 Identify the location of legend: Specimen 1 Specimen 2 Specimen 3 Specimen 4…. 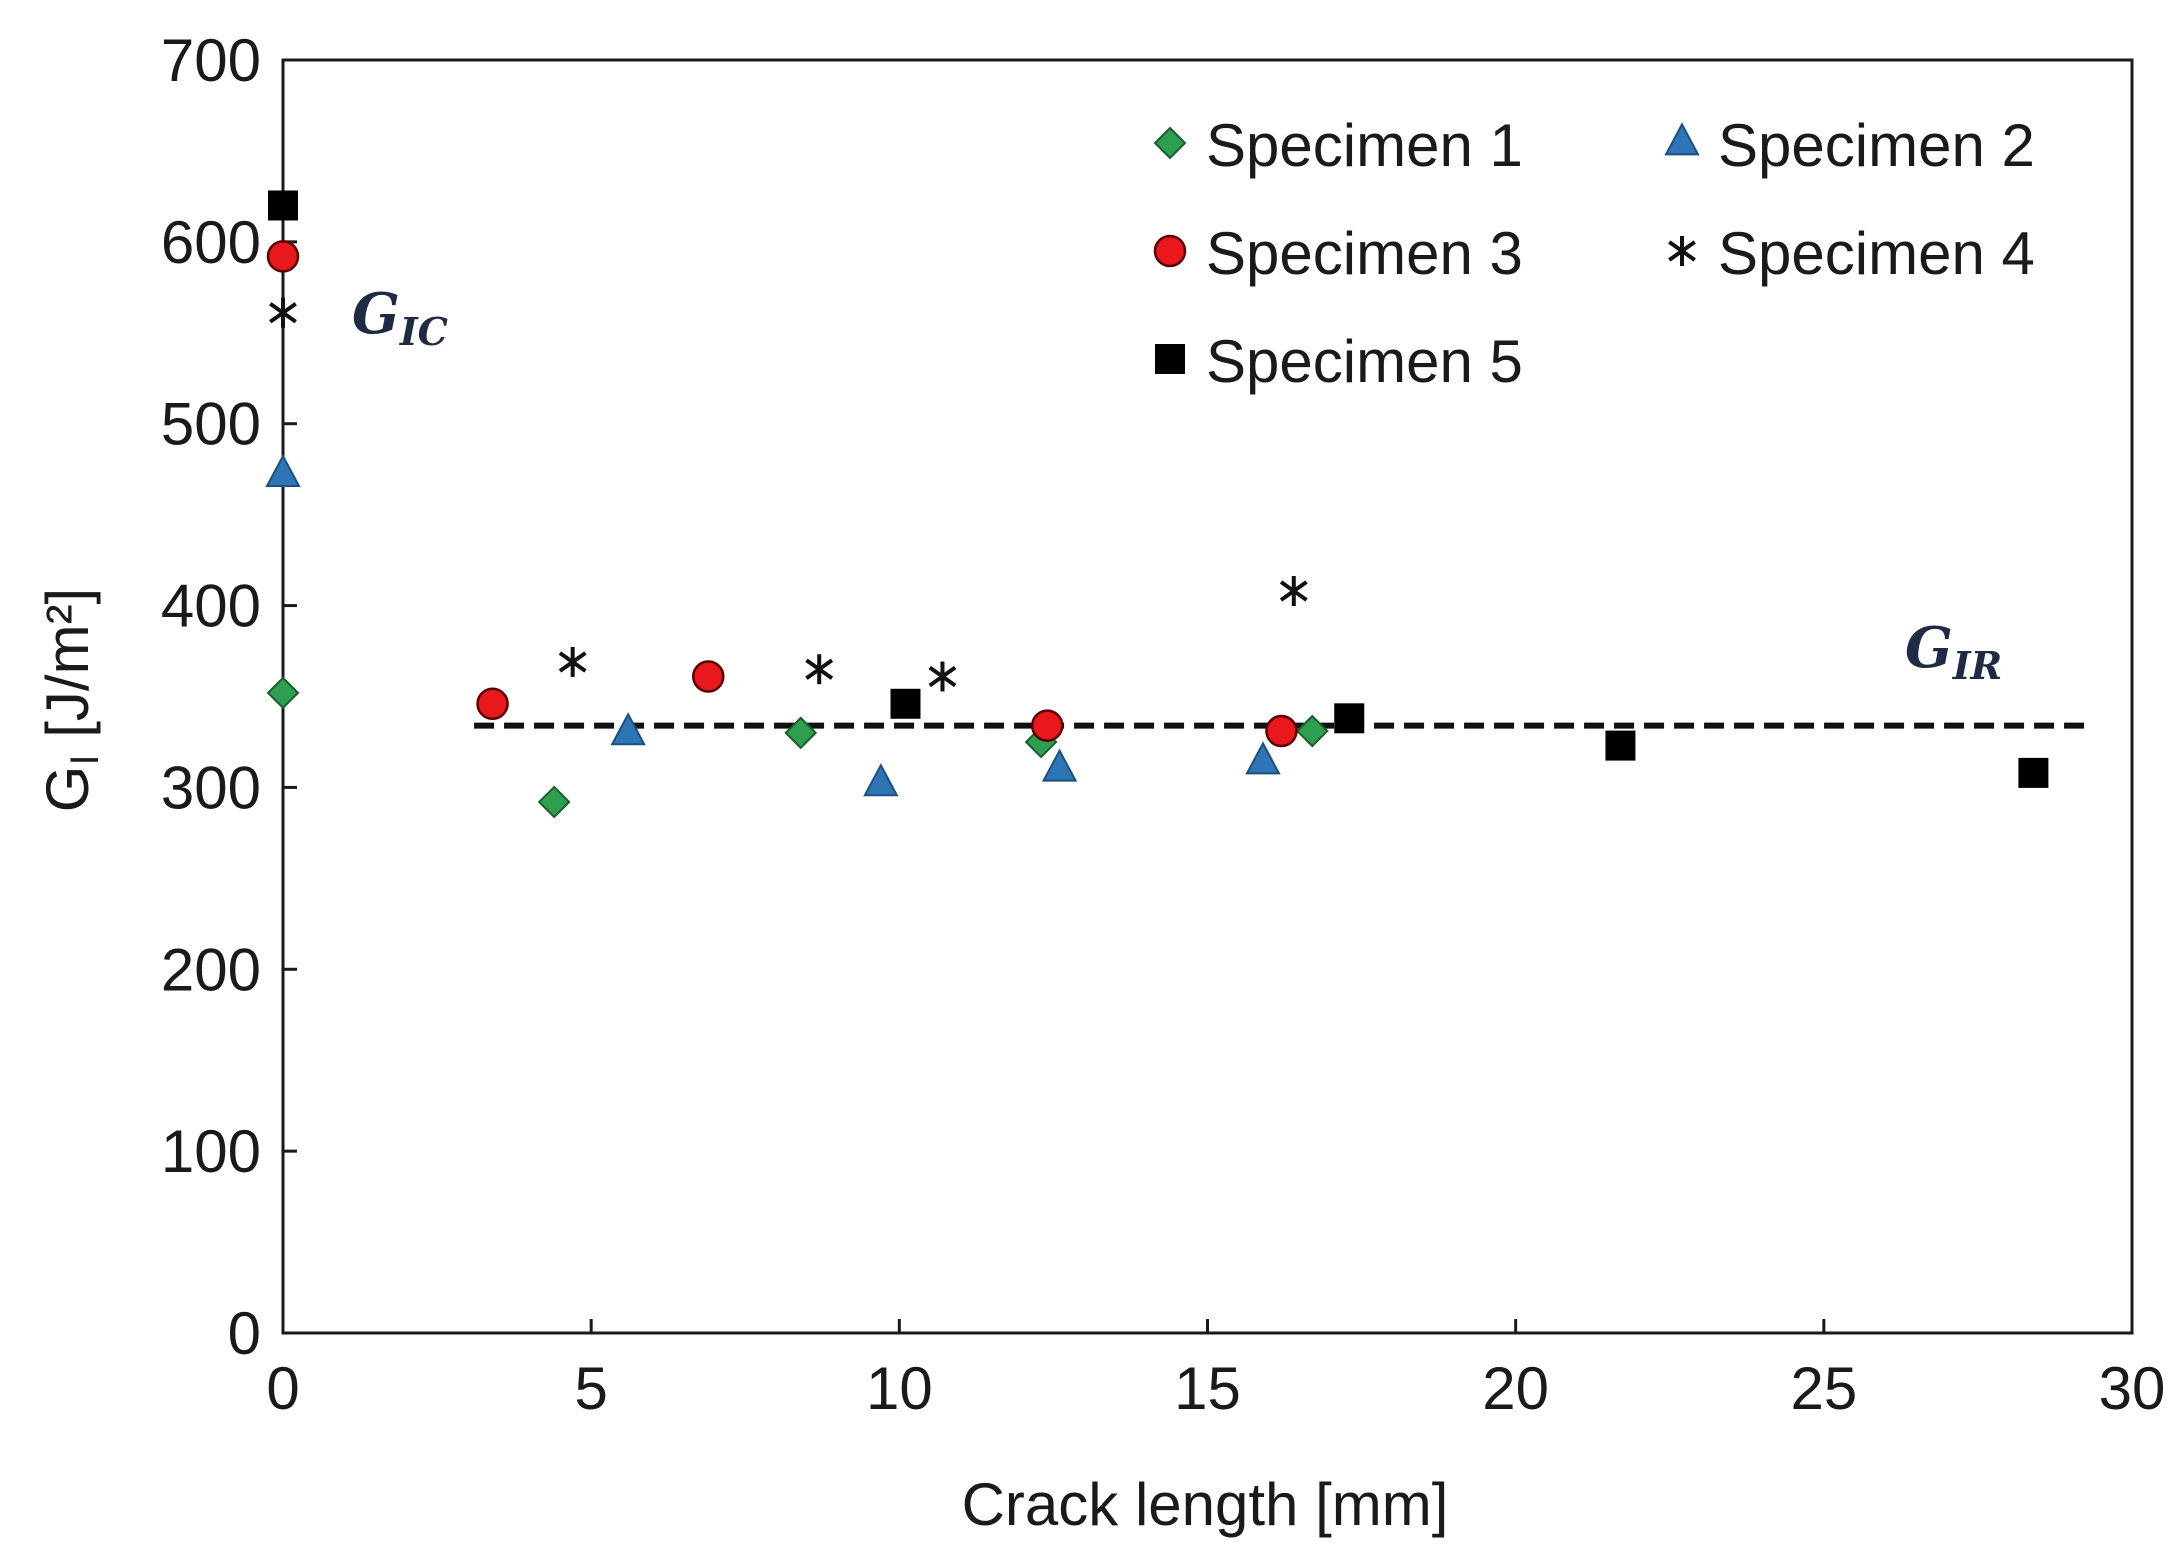
(1594, 253).